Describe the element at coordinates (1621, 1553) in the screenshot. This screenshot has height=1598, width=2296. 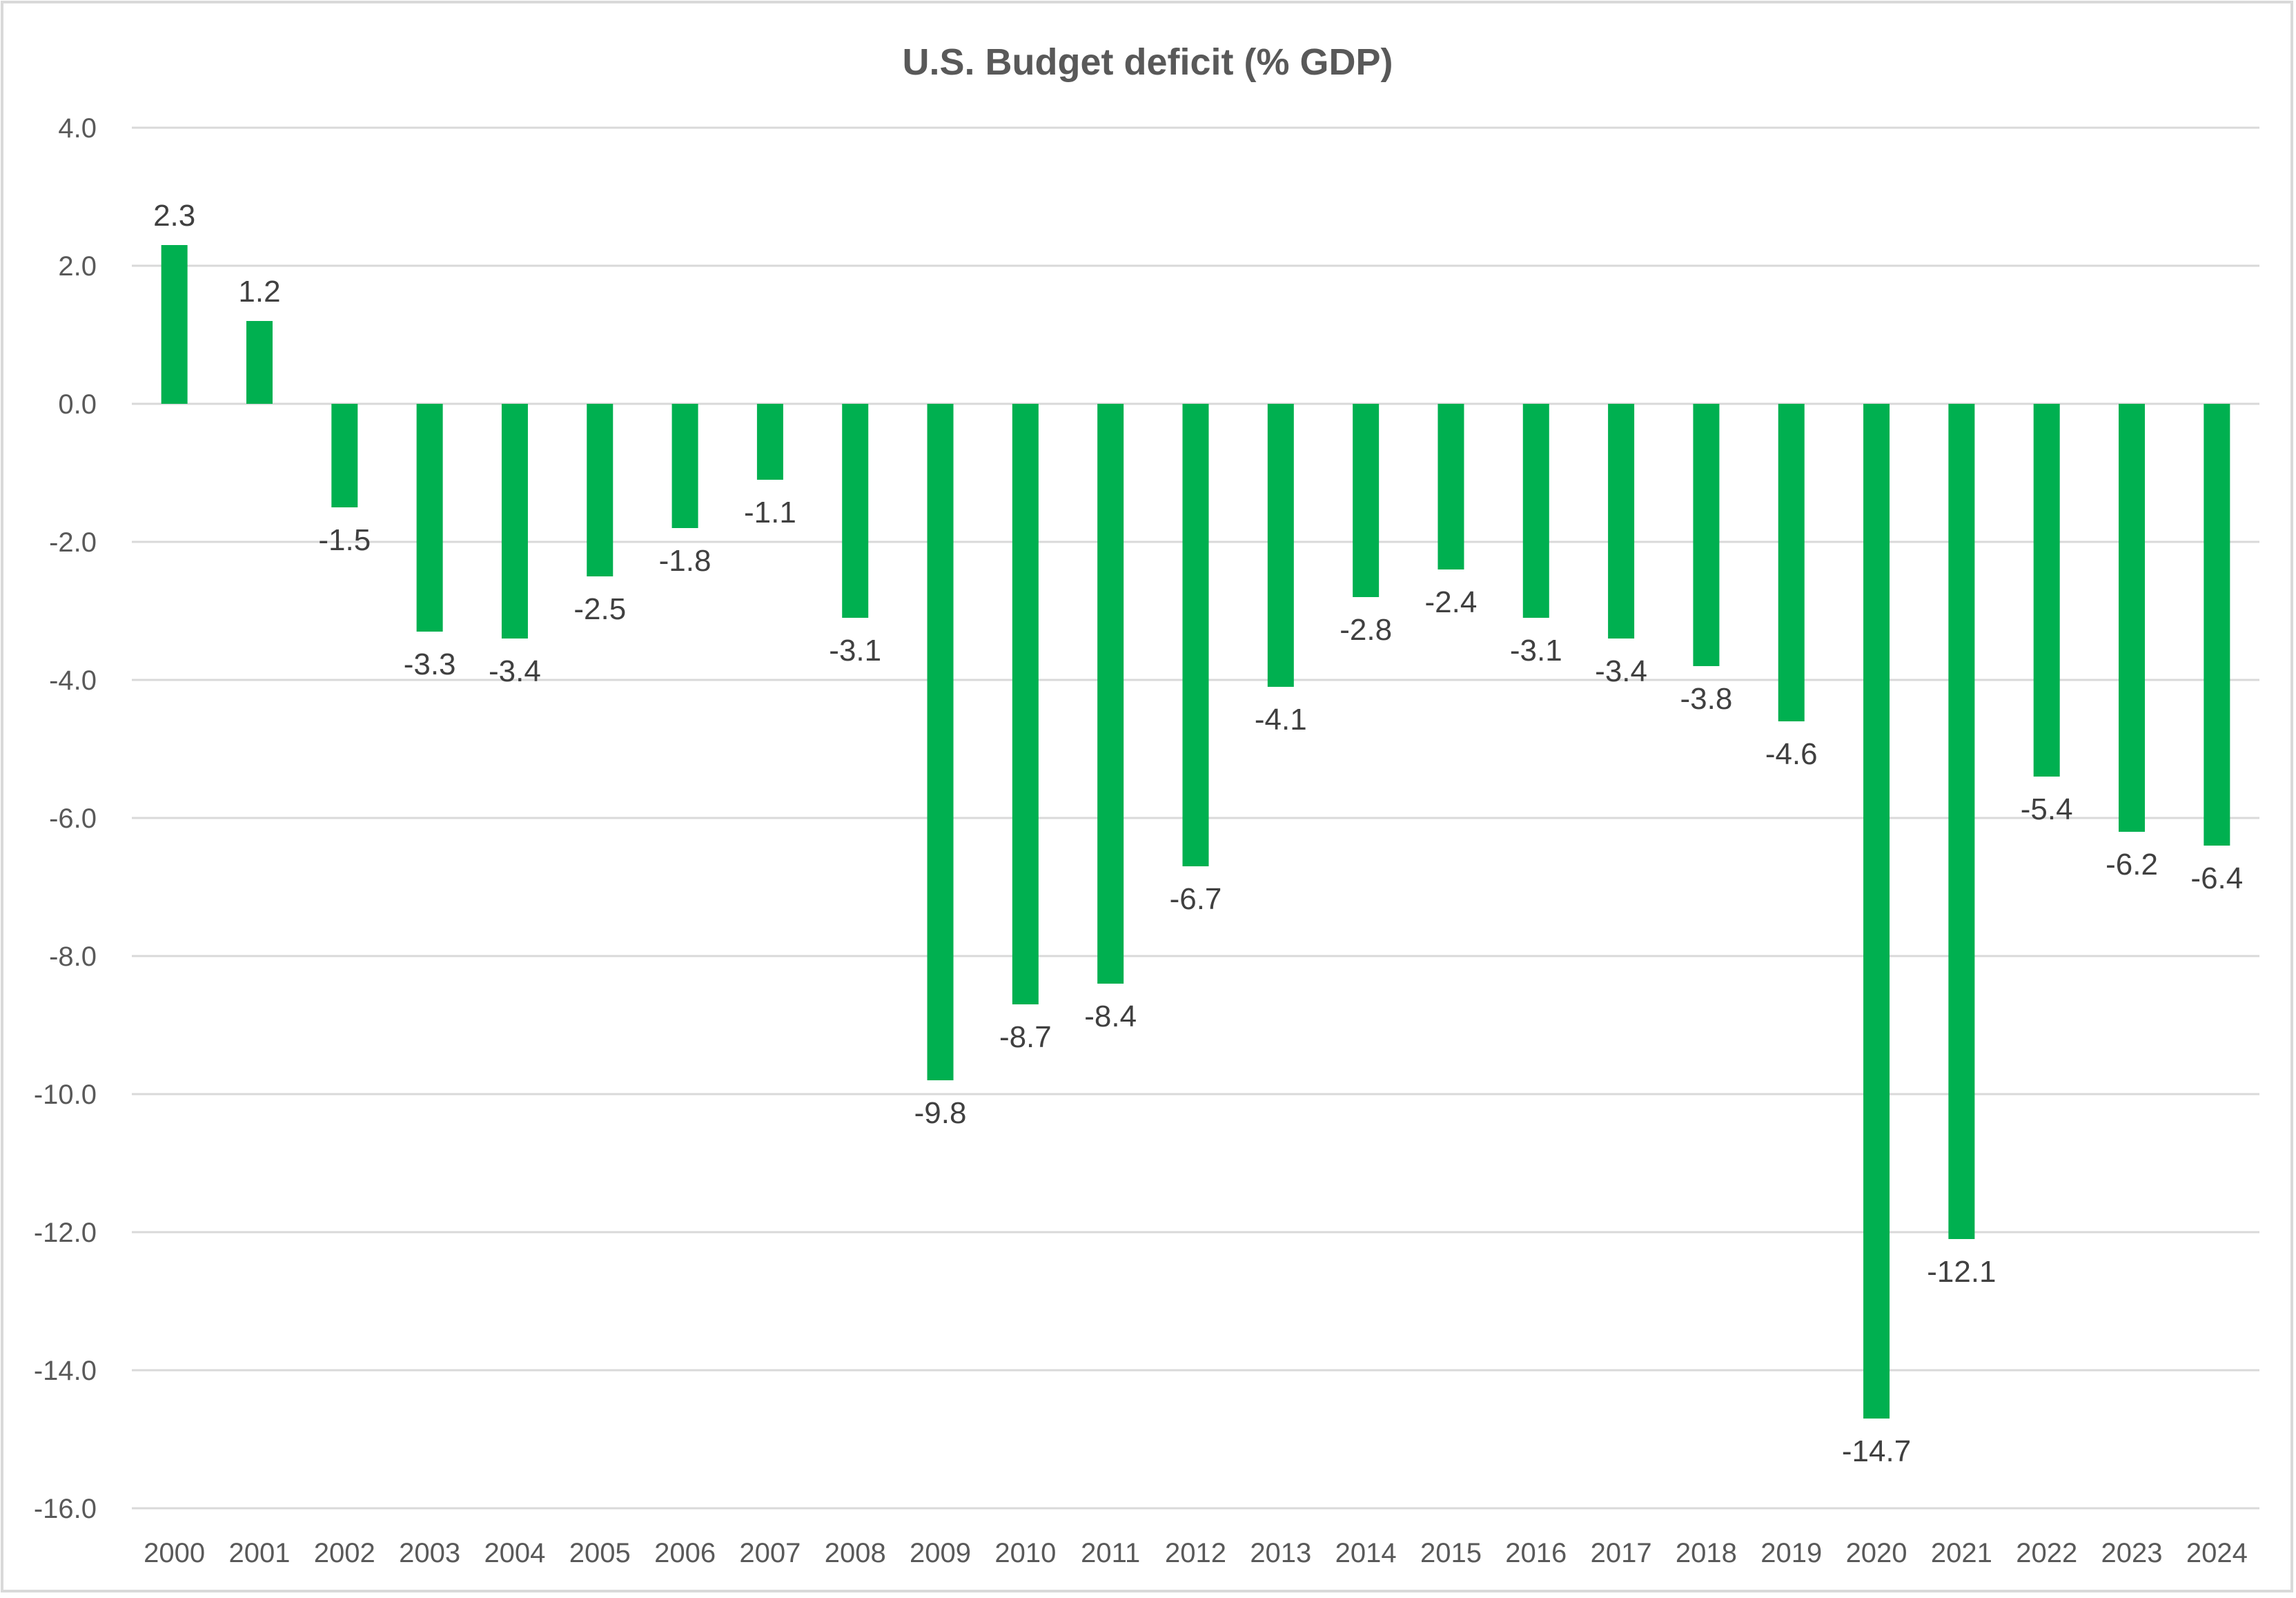
I see `x-tick-label: 2017` at that location.